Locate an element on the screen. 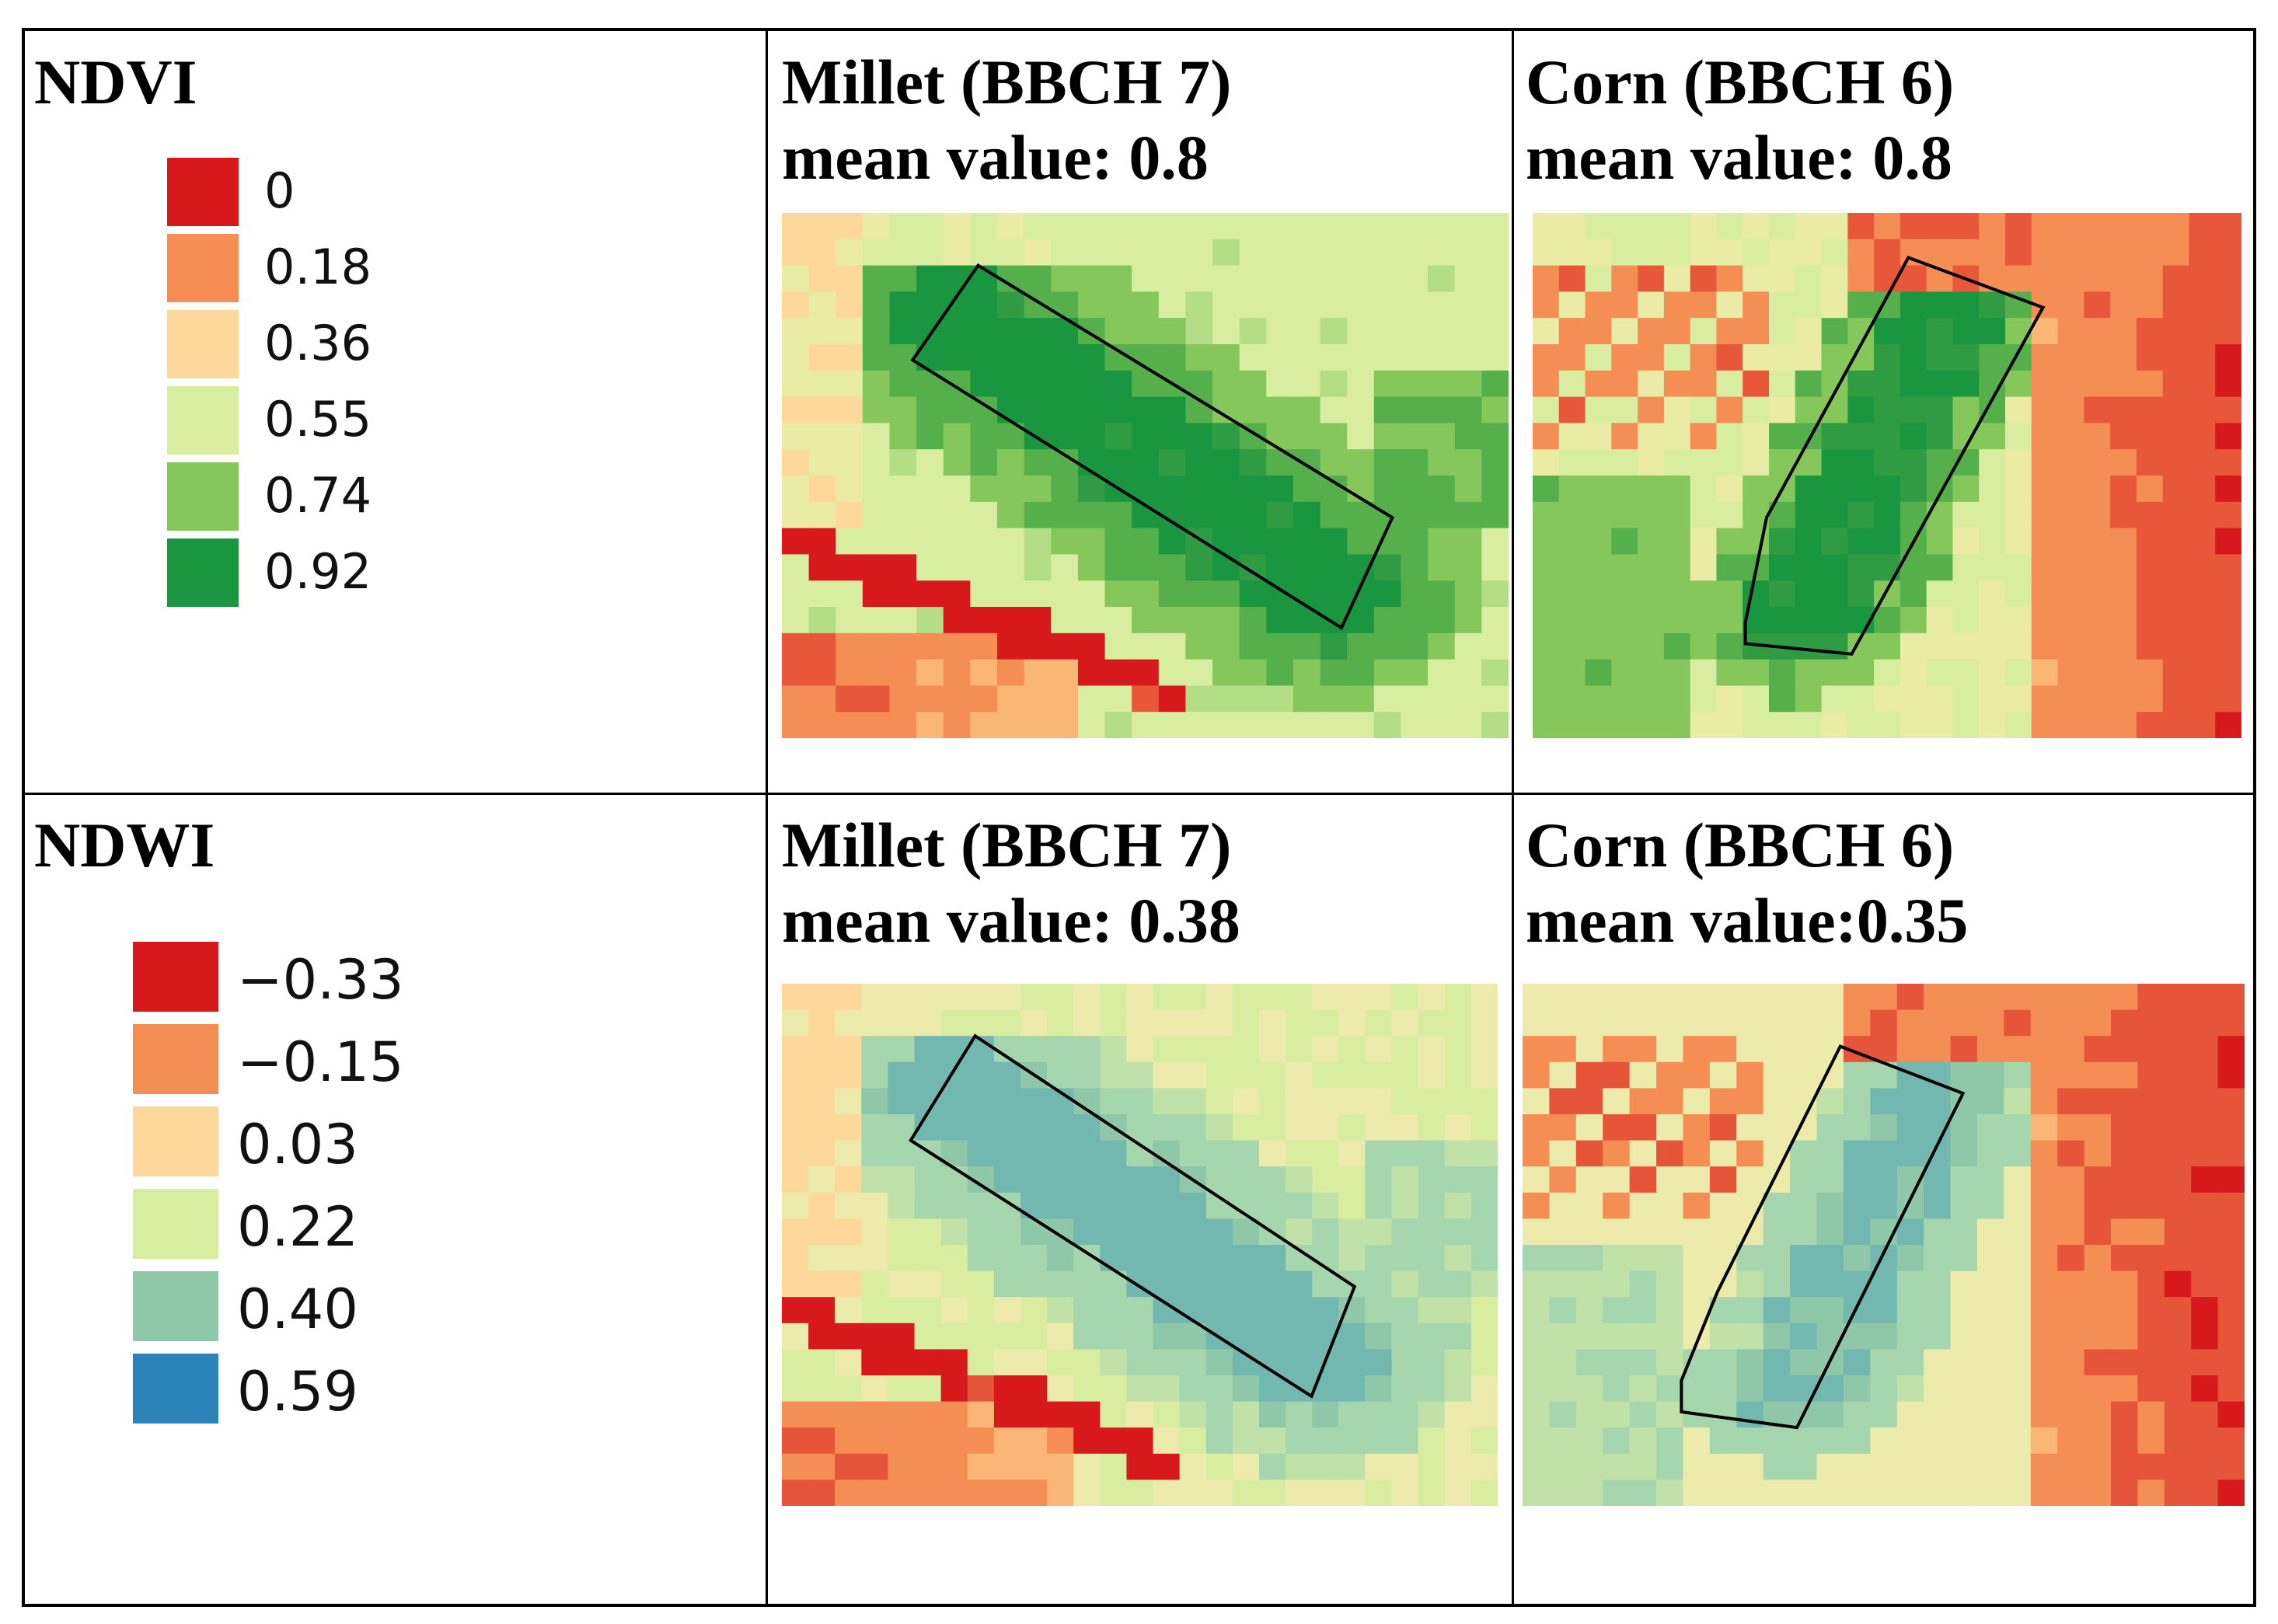 The image size is (2278, 1624). ndwi-corn-mean: mean value:0.35 is located at coordinates (1747, 920).